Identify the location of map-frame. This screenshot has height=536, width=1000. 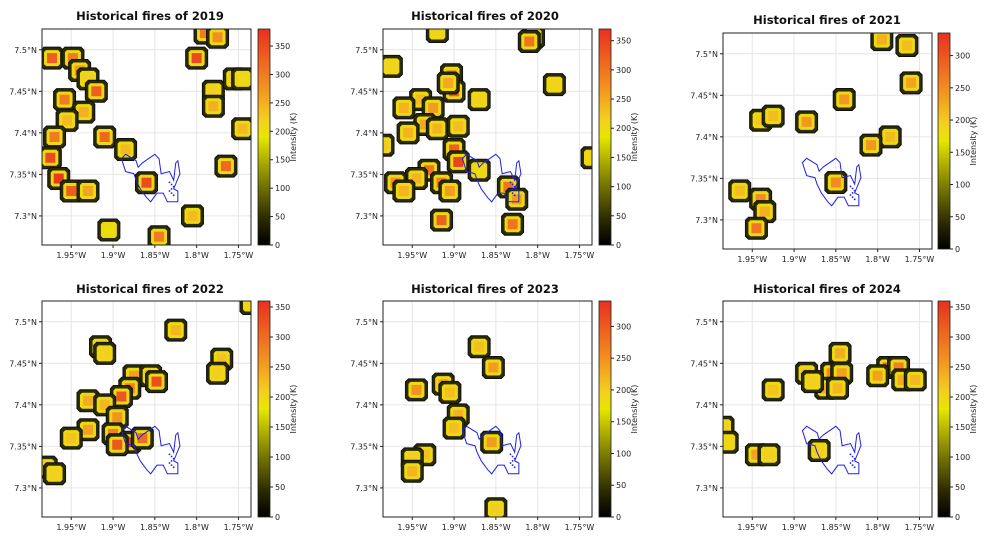
(827, 141).